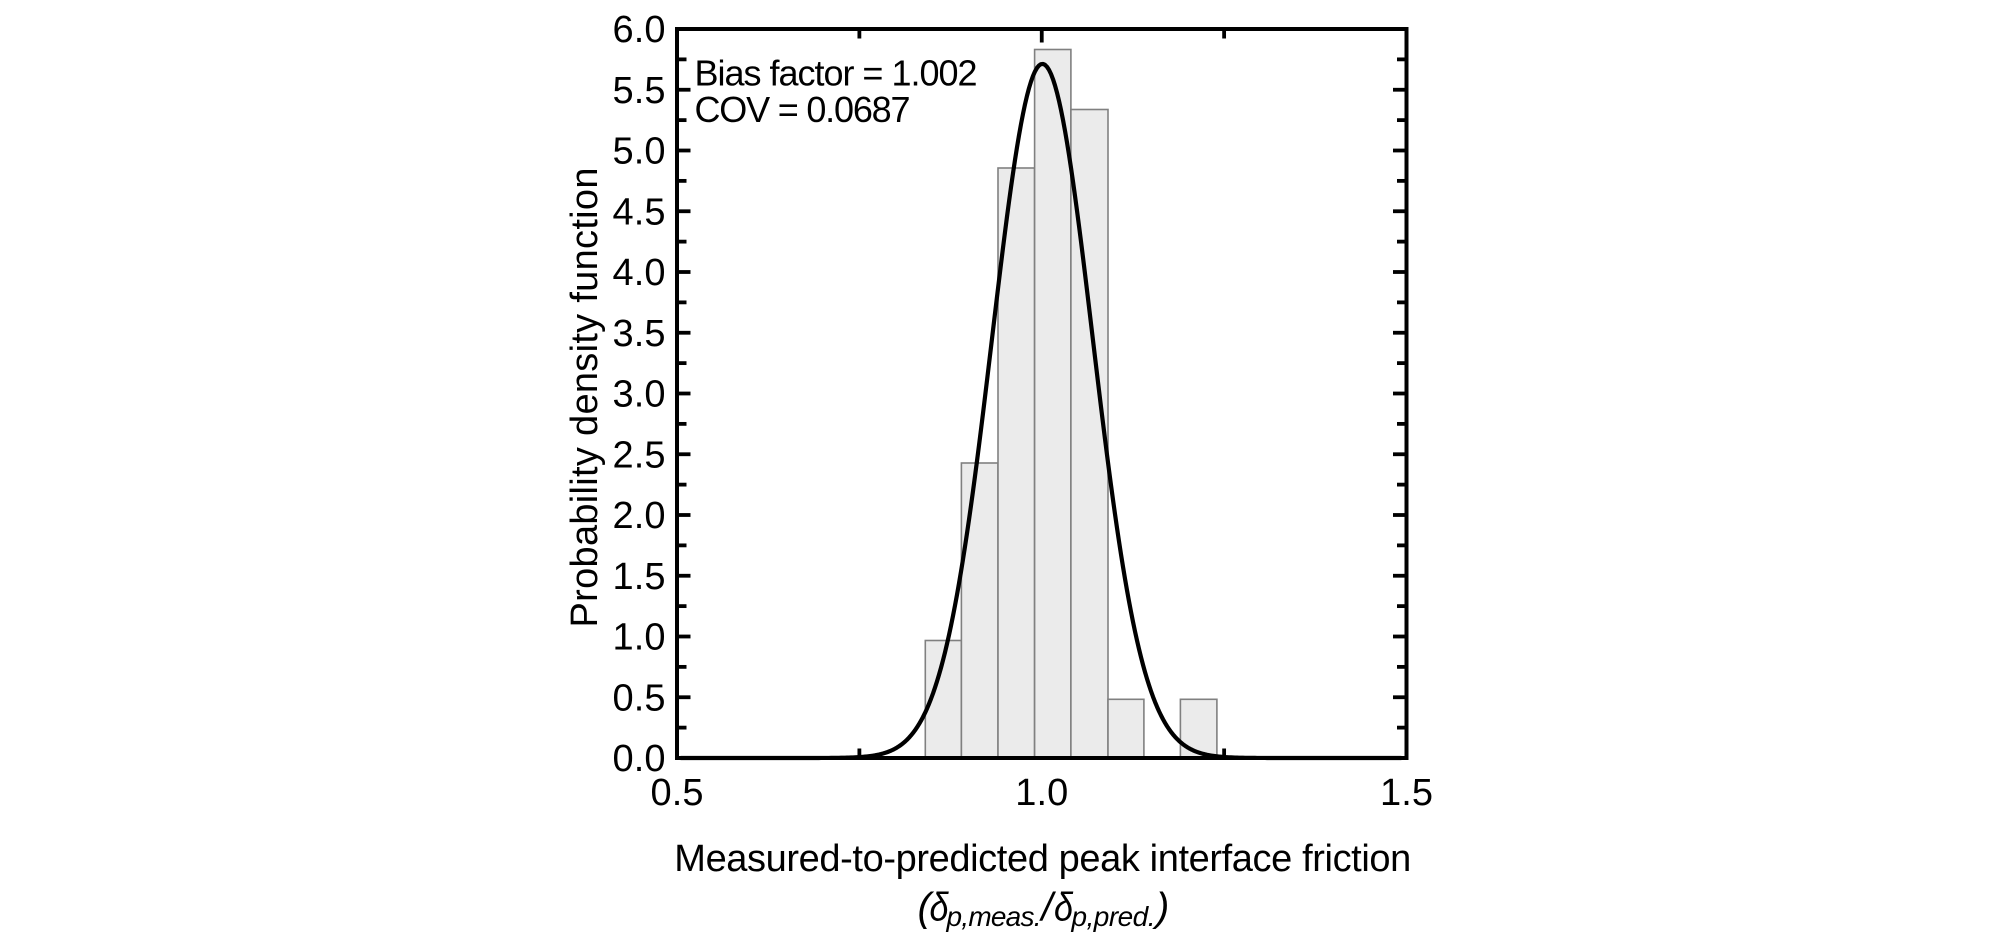  Describe the element at coordinates (836, 73) in the screenshot. I see `svg-text: Bias factor = 1.002` at that location.